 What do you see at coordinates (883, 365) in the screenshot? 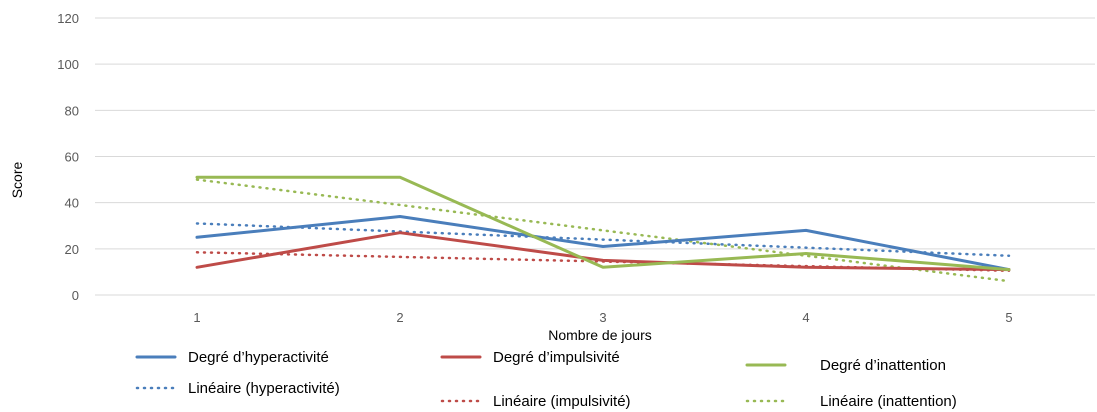
I see `legend-label: Degré d’inattention` at bounding box center [883, 365].